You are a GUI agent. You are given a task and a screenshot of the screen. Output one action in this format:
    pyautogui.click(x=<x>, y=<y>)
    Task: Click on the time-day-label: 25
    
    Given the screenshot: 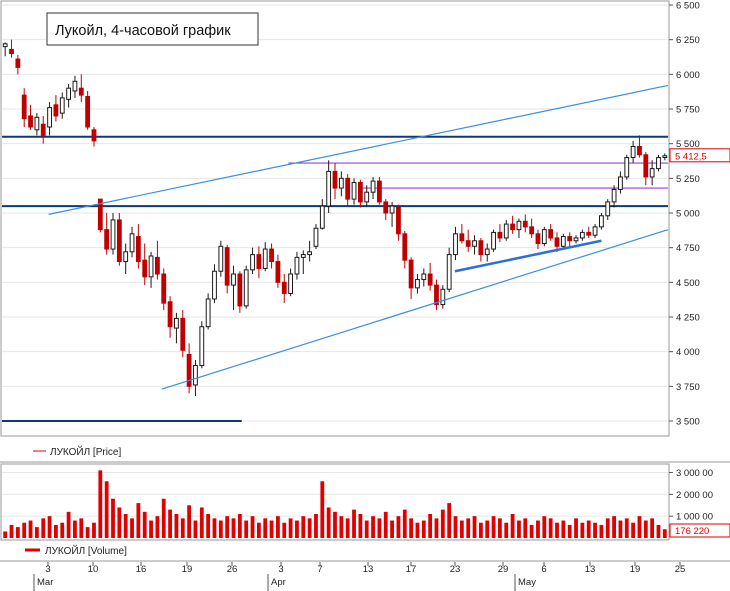 What is the action you would take?
    pyautogui.click(x=680, y=569)
    